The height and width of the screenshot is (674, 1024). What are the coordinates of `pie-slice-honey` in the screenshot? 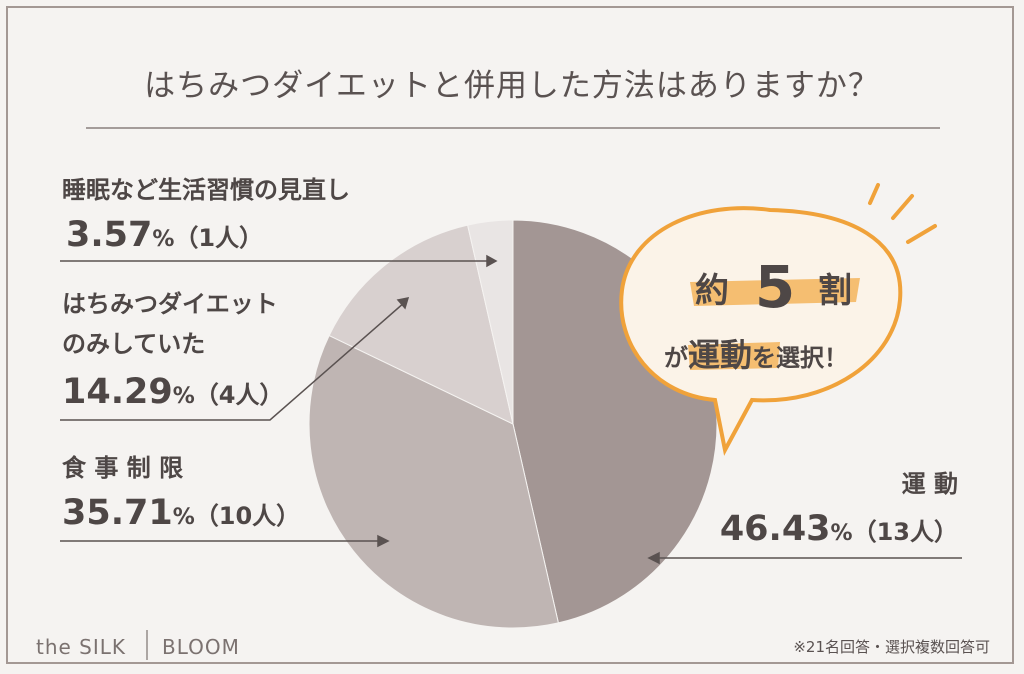 It's located at (421, 324).